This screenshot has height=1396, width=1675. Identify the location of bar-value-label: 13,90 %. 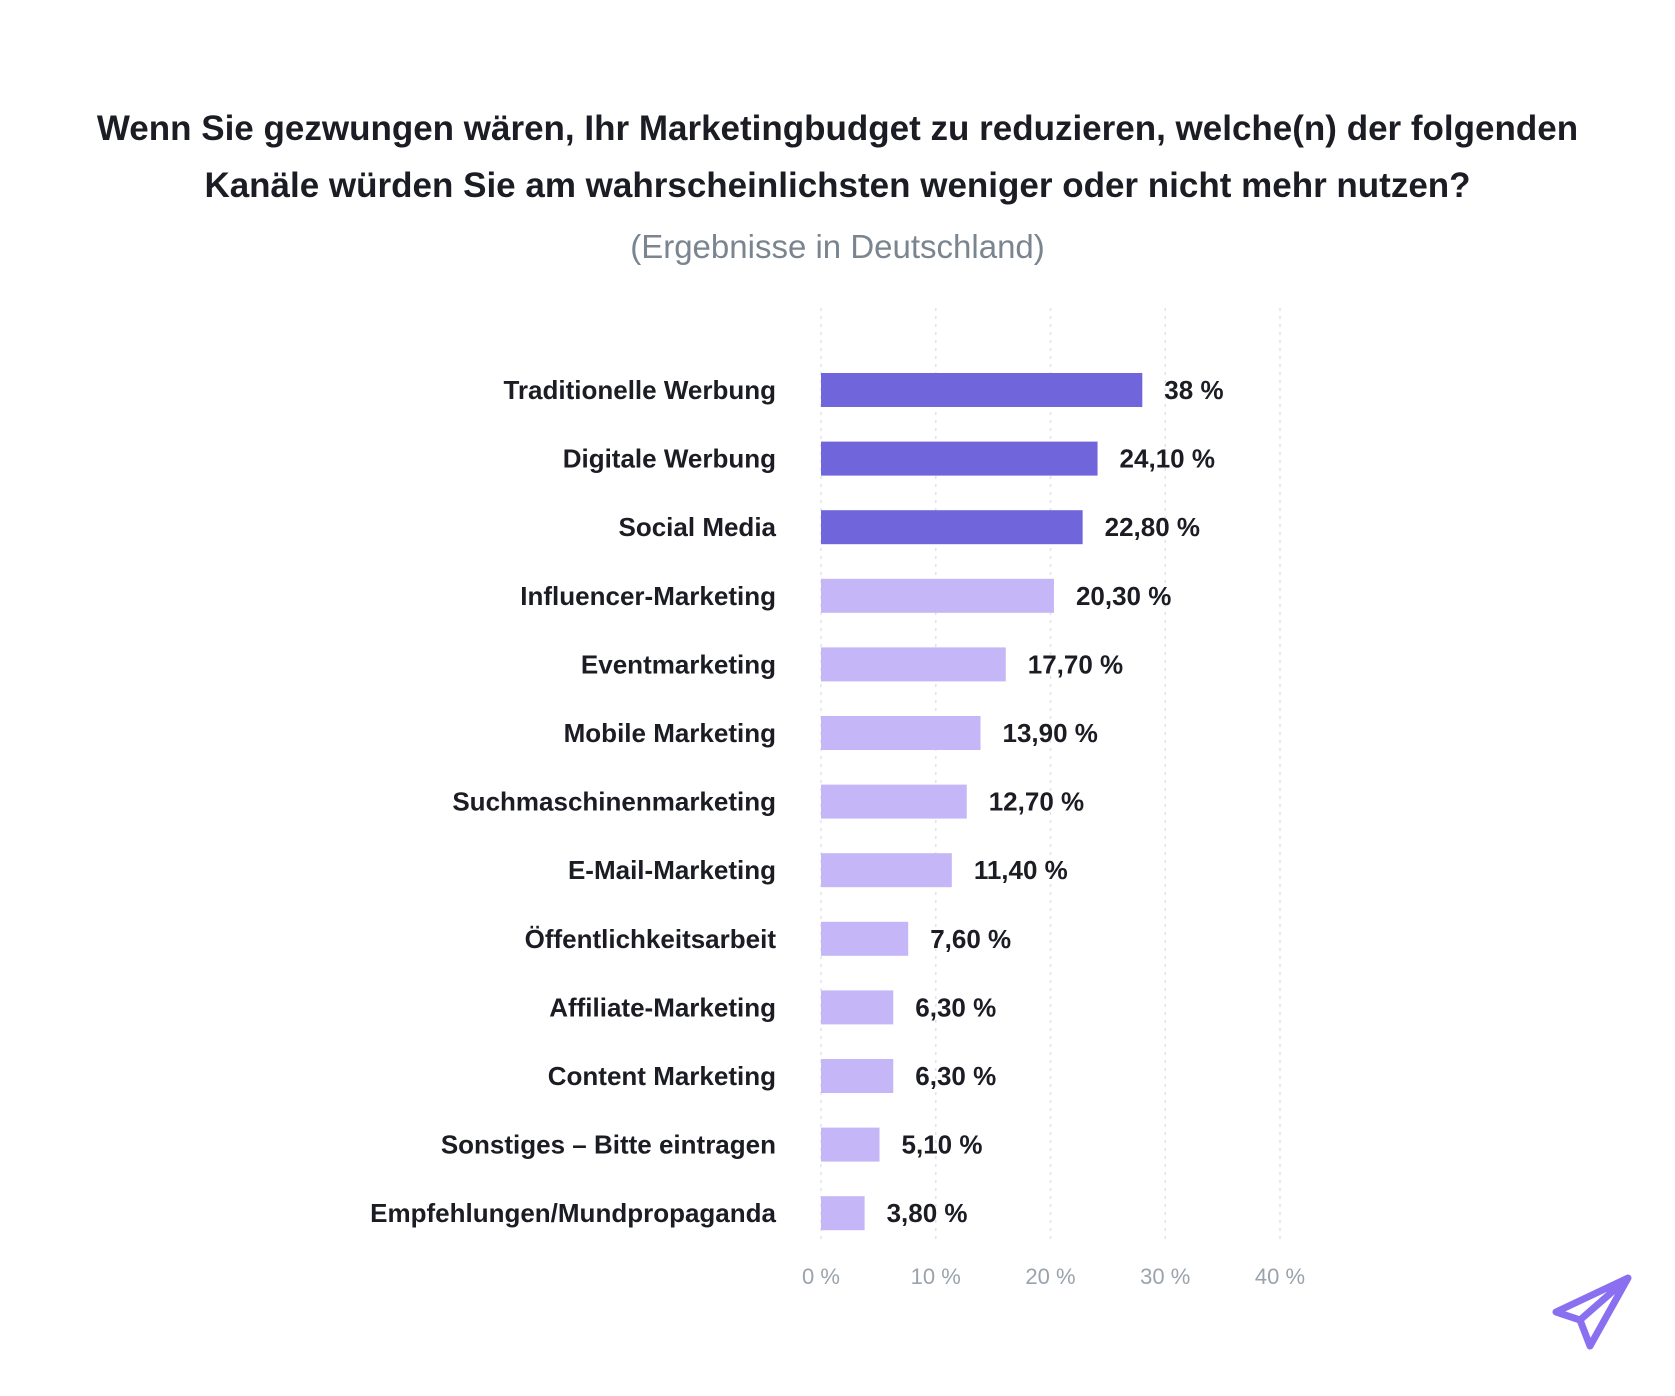
(1050, 733).